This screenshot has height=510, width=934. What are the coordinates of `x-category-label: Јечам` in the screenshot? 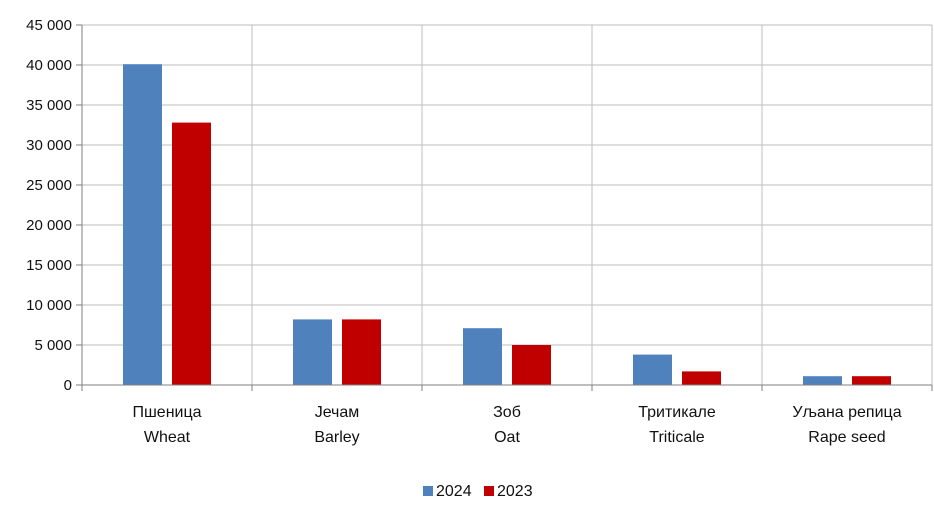 It's located at (337, 412).